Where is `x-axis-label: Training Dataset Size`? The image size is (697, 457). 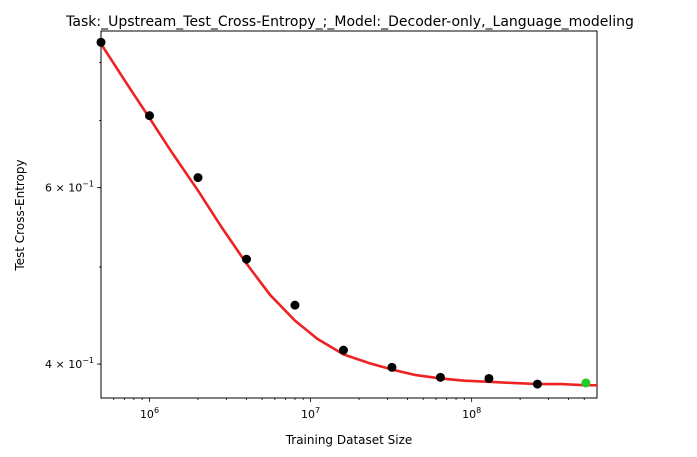 x-axis-label: Training Dataset Size is located at coordinates (349, 440).